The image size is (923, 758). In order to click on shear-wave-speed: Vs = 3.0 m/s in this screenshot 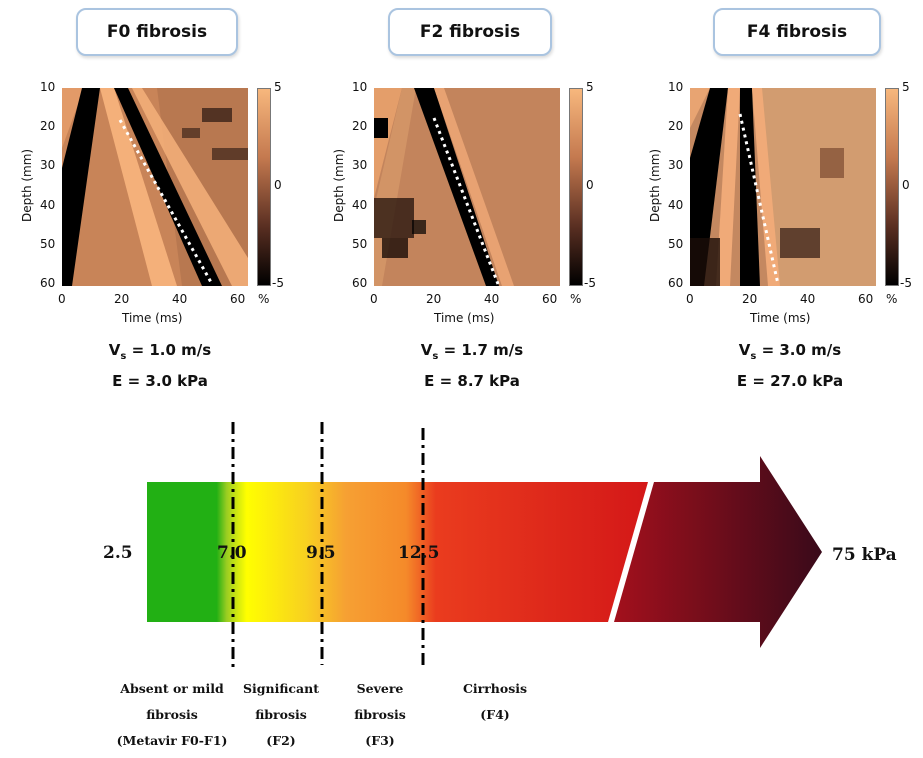, I will do `click(790, 351)`.